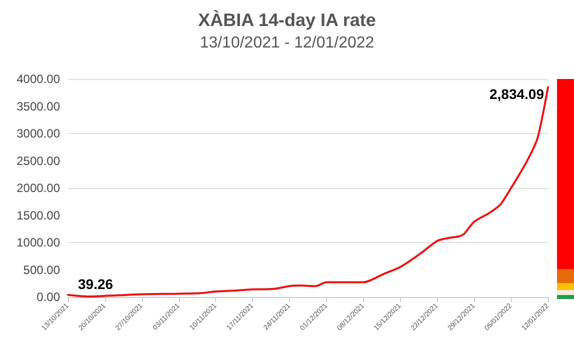 Image resolution: width=574 pixels, height=347 pixels. Describe the element at coordinates (287, 43) in the screenshot. I see `chart-subtitle: 13/10/2021 - 12/01/2022` at that location.